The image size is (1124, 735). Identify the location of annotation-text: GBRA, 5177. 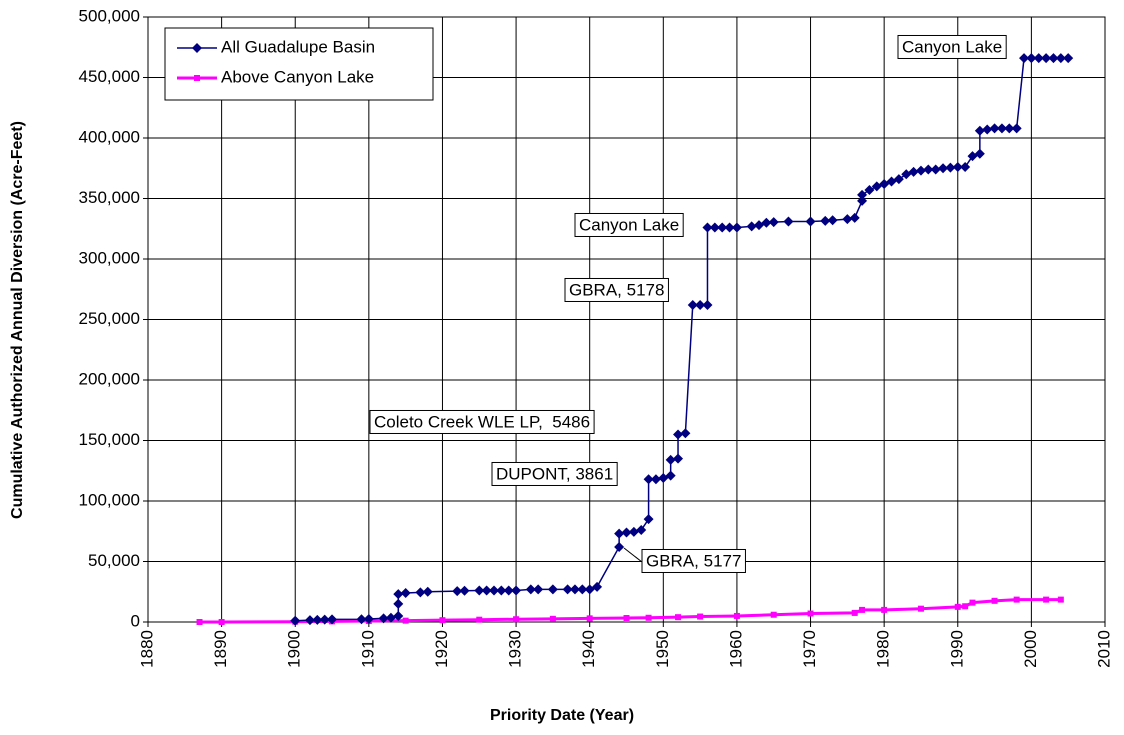
(693, 560).